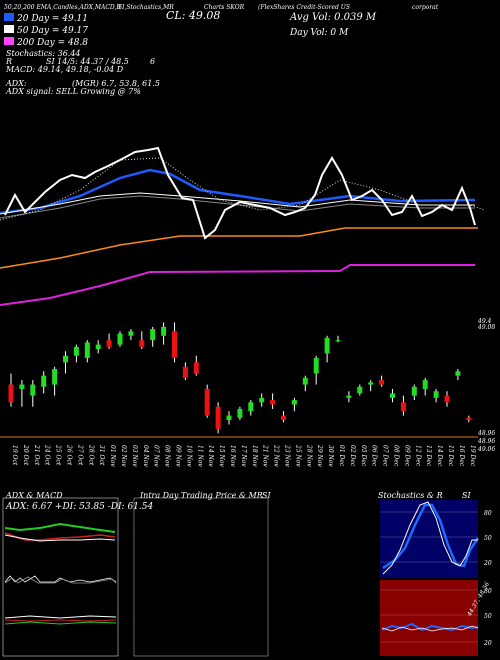  Describe the element at coordinates (417, 456) in the screenshot. I see `date-tick-label: 12 Dec` at that location.